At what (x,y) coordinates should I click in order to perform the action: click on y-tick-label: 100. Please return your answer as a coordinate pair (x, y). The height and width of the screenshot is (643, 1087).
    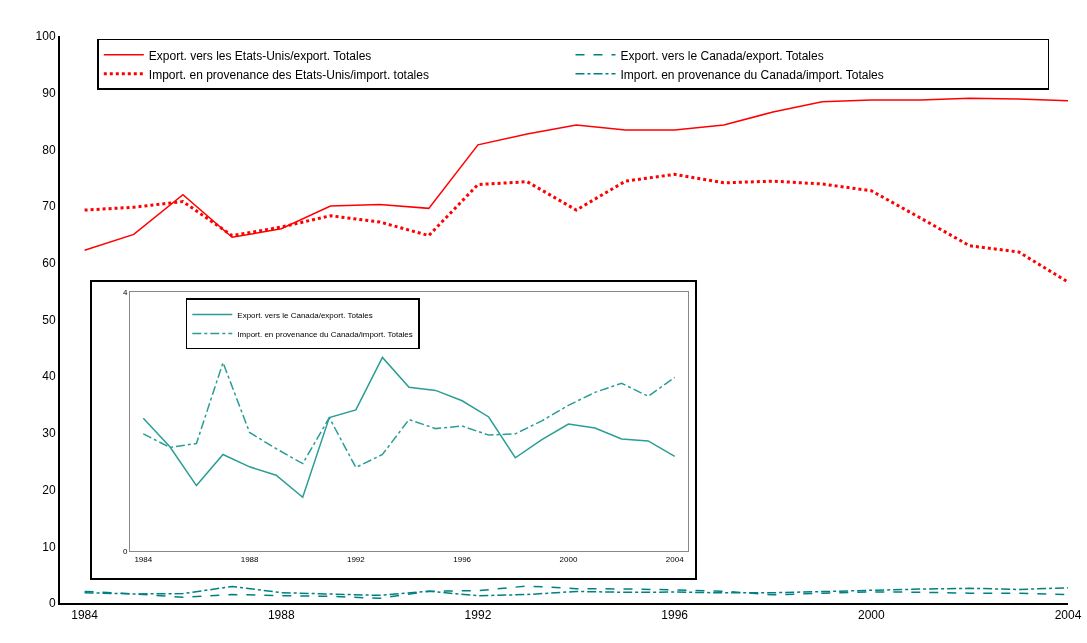
    Looking at the image, I should click on (45, 36).